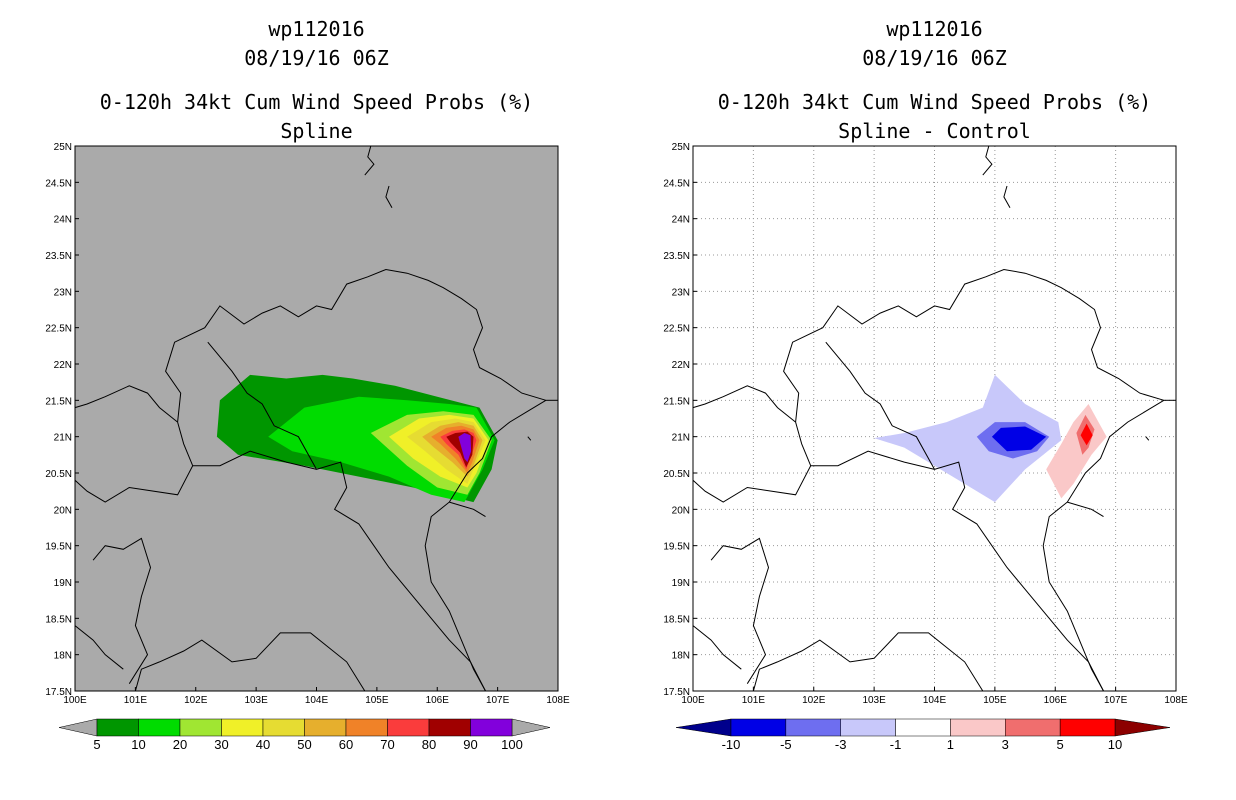  What do you see at coordinates (896, 744) in the screenshot?
I see `colorbar-label: -1` at bounding box center [896, 744].